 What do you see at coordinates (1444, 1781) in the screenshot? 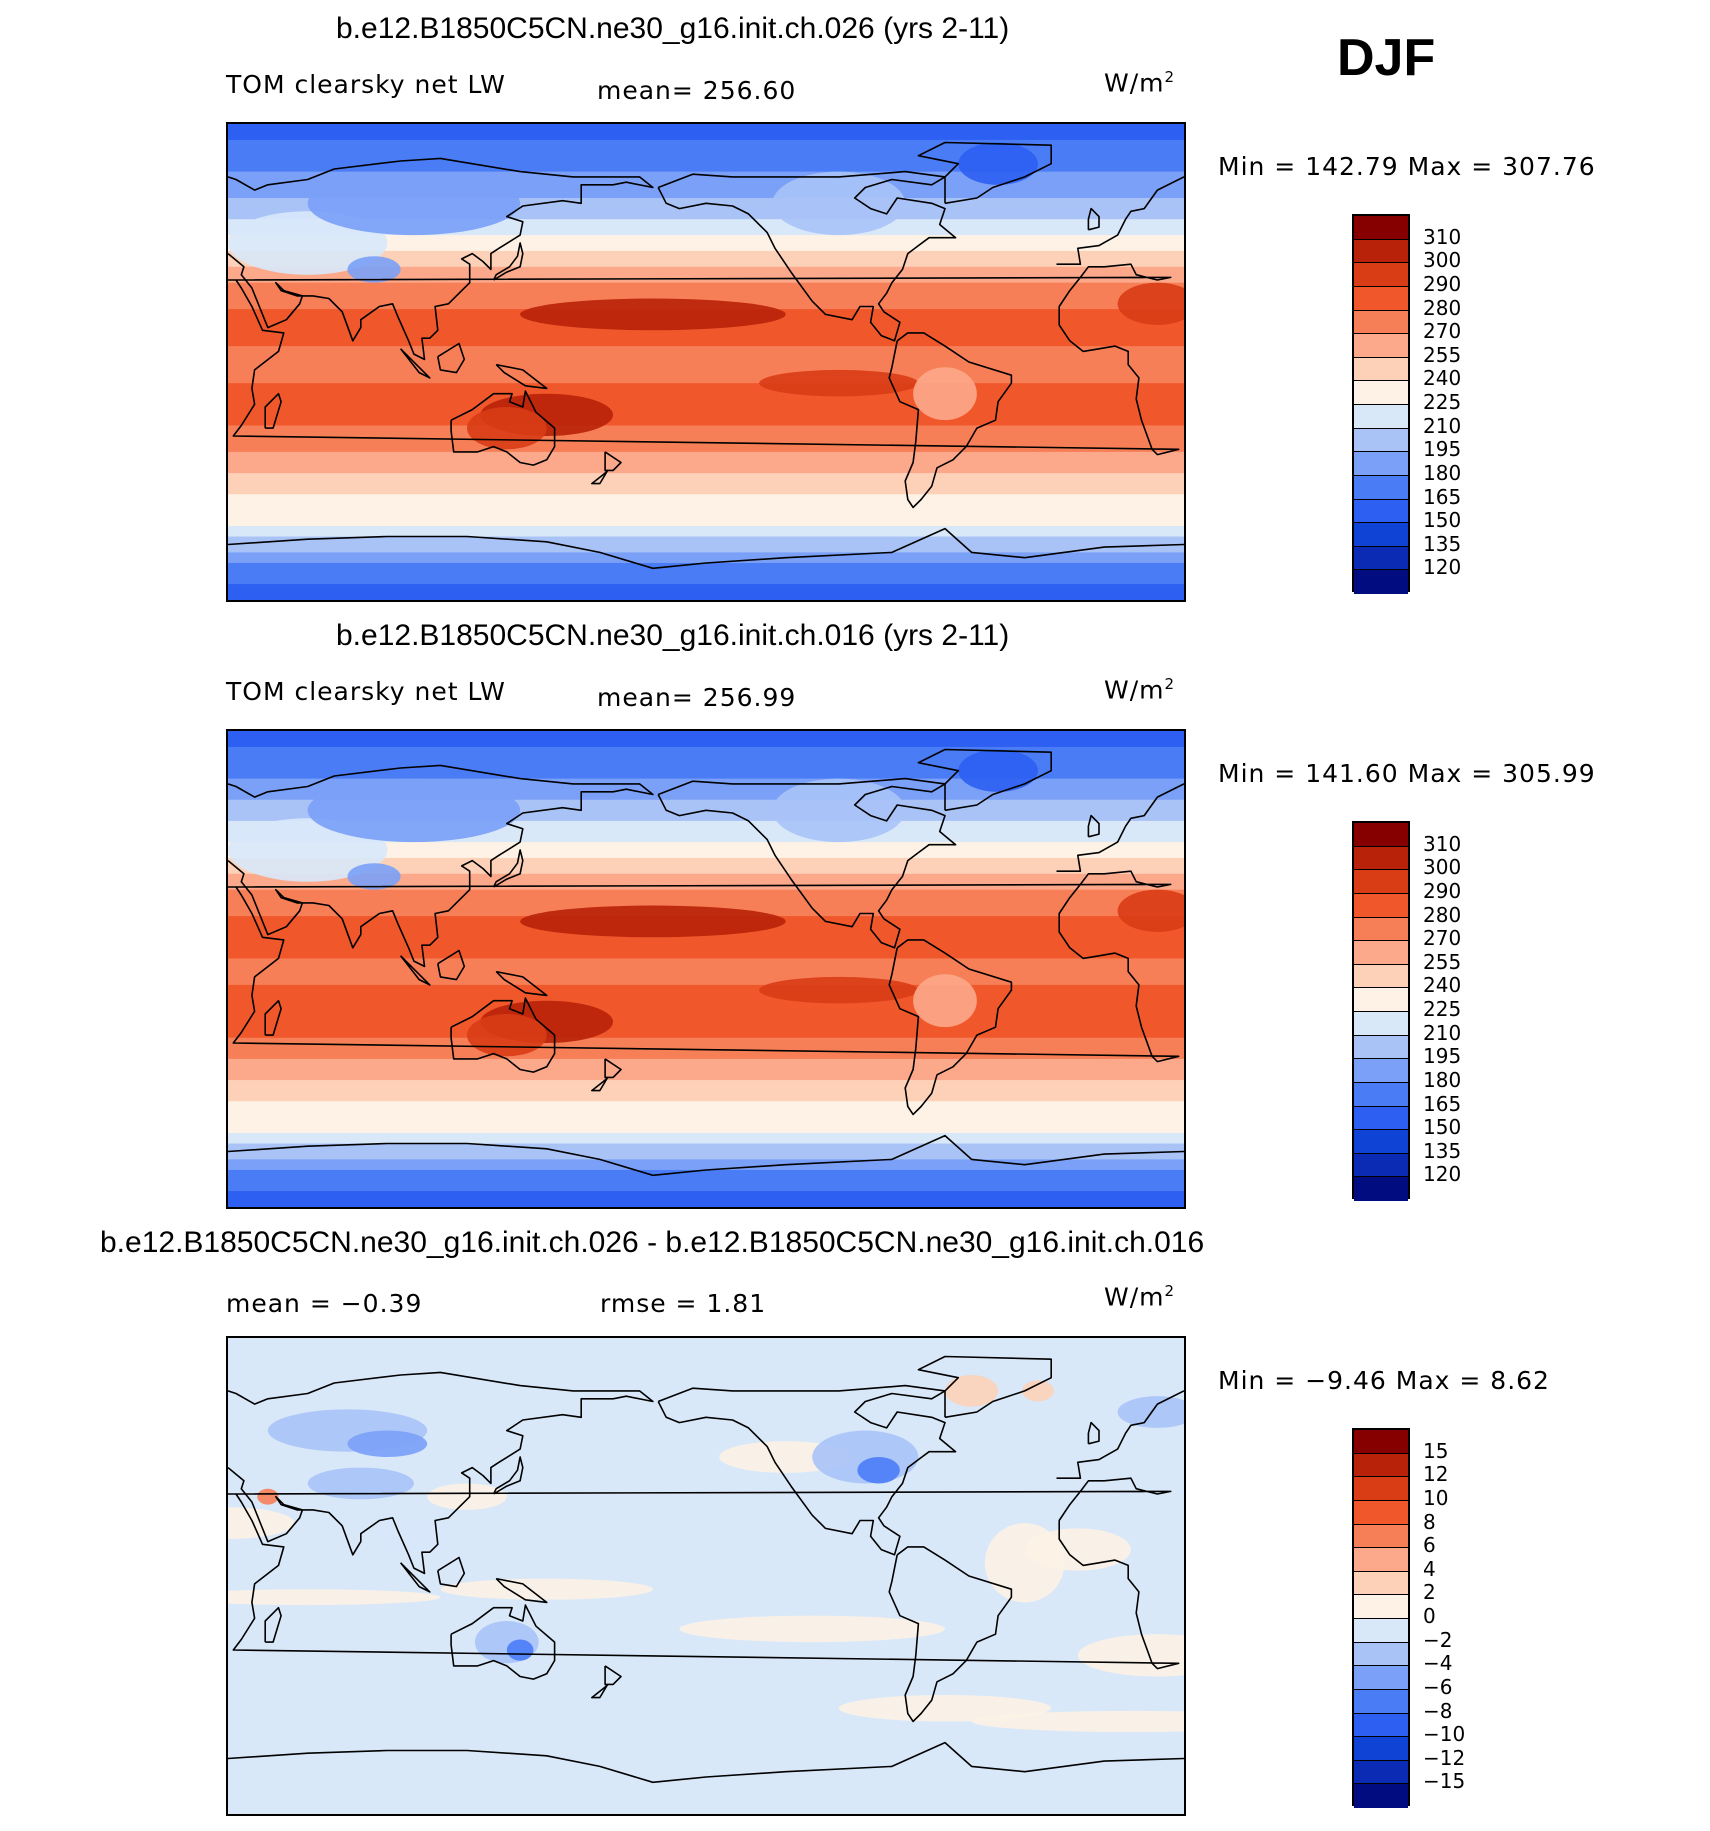
I see `colorbar-tick-label: −15` at bounding box center [1444, 1781].